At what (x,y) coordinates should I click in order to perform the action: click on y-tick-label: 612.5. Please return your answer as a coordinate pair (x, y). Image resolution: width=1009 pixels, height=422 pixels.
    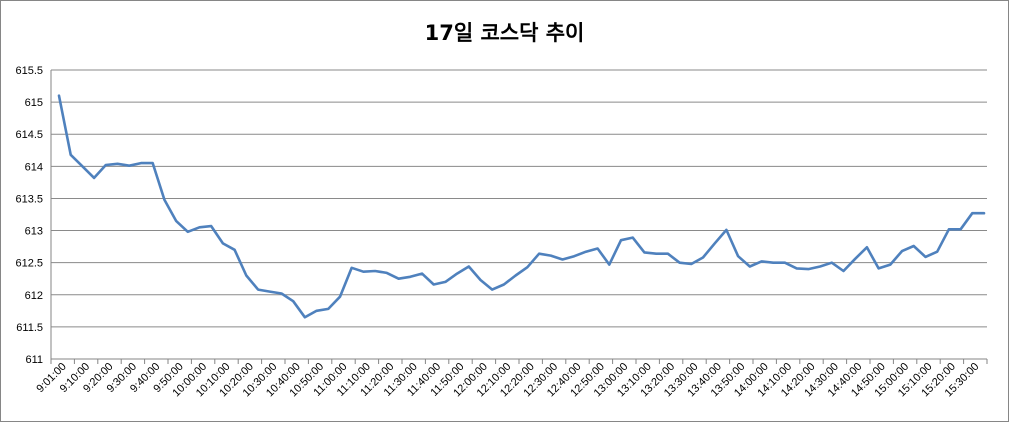
    Looking at the image, I should click on (29, 264).